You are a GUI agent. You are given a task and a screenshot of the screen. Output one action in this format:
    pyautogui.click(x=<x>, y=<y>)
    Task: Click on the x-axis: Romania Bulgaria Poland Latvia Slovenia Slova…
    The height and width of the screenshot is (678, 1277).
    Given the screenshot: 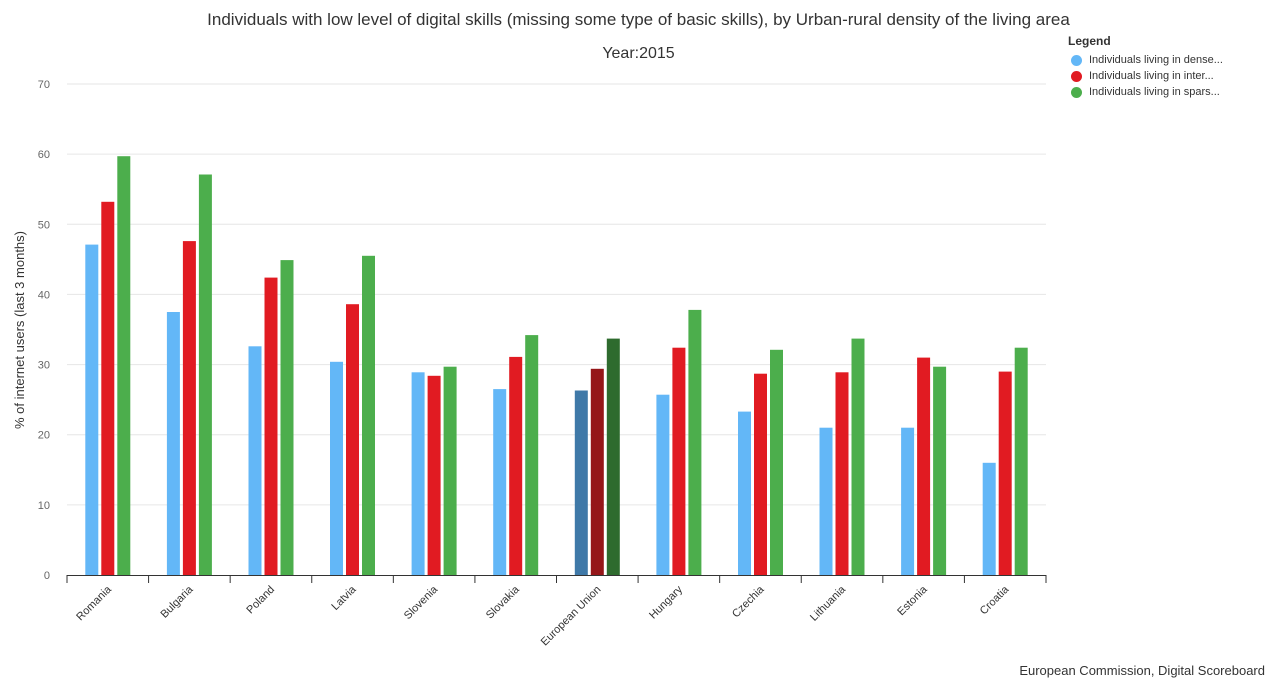 What is the action you would take?
    pyautogui.click(x=556, y=612)
    